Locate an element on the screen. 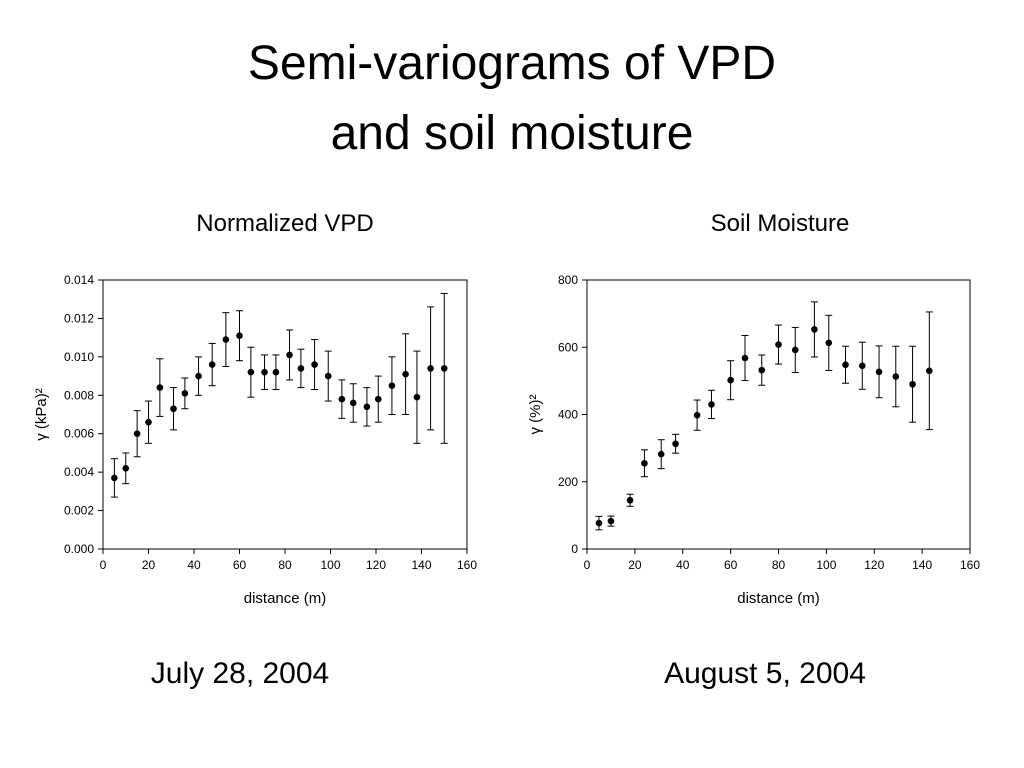 The image size is (1024, 768). soil-x-axis-label: distance (m) is located at coordinates (778, 598).